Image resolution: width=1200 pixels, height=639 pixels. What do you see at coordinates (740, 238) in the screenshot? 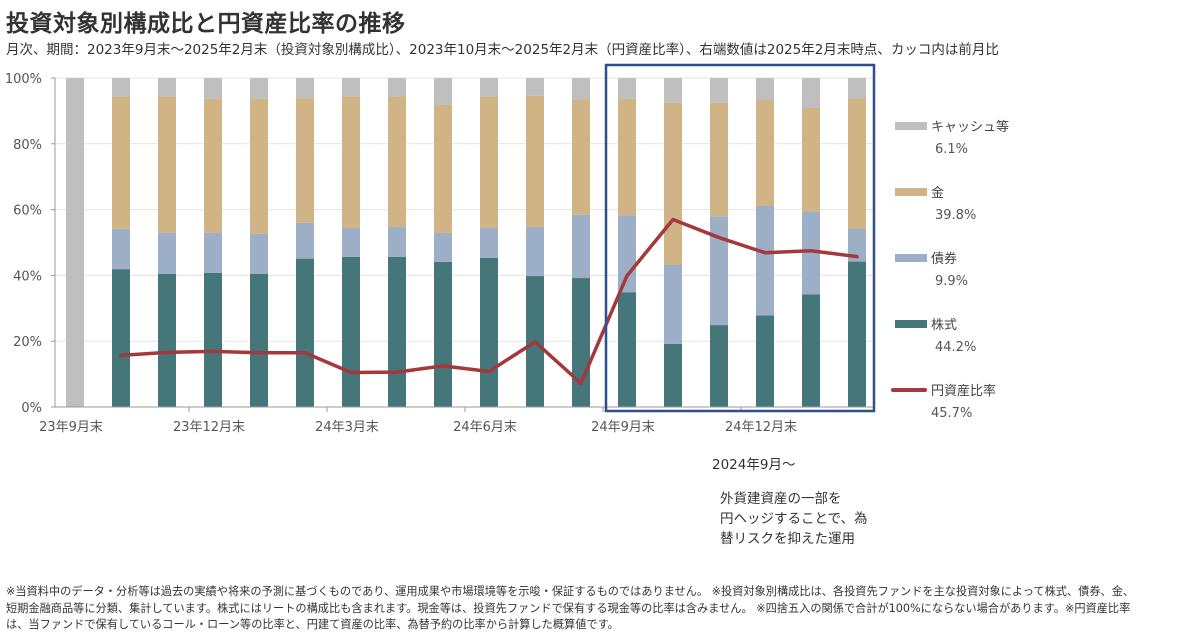
I see `highlight-box` at bounding box center [740, 238].